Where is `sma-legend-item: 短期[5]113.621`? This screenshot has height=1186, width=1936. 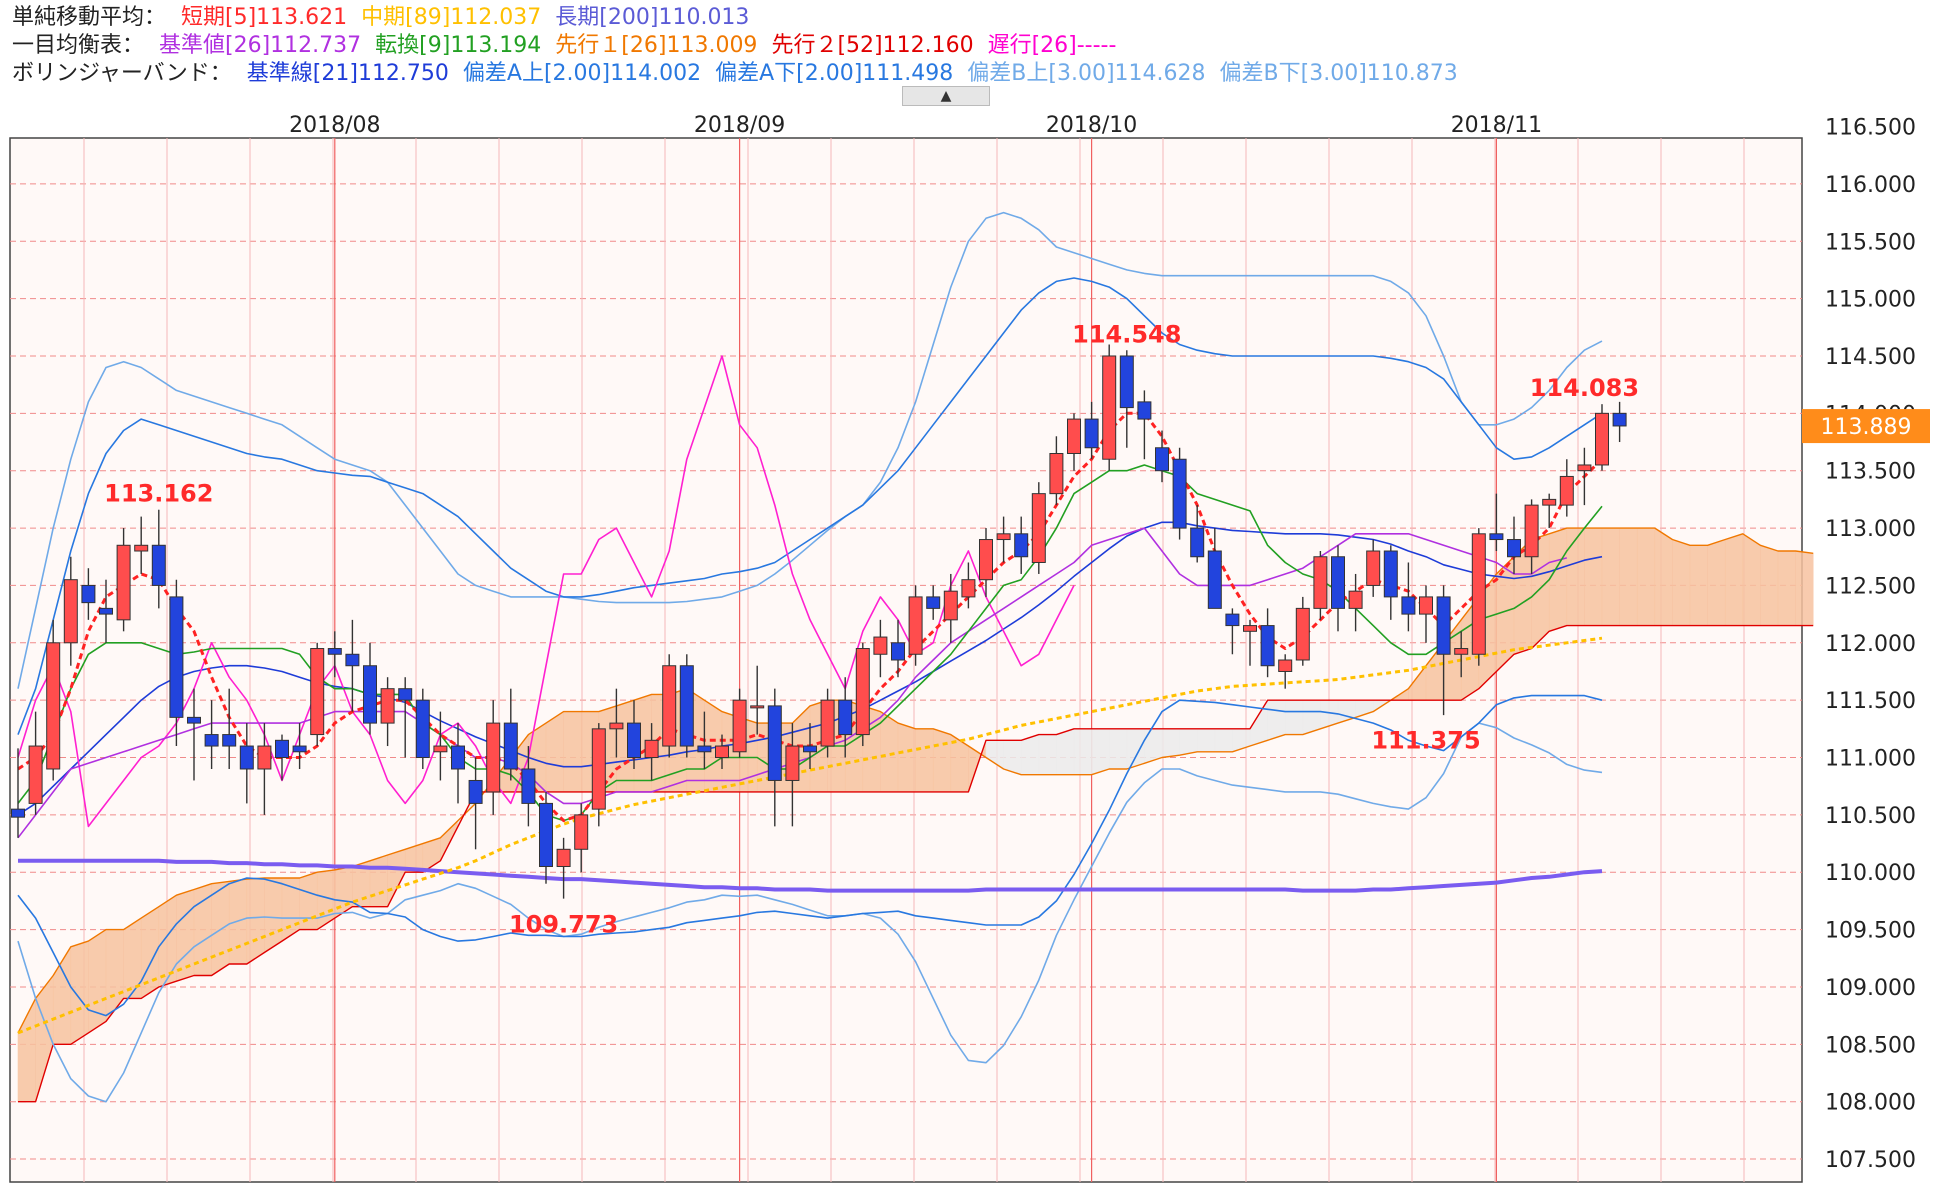 sma-legend-item: 短期[5]113.621 is located at coordinates (264, 17).